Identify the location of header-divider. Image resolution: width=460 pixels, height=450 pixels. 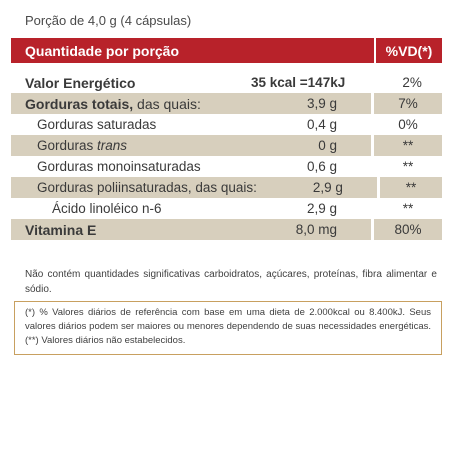
(375, 50).